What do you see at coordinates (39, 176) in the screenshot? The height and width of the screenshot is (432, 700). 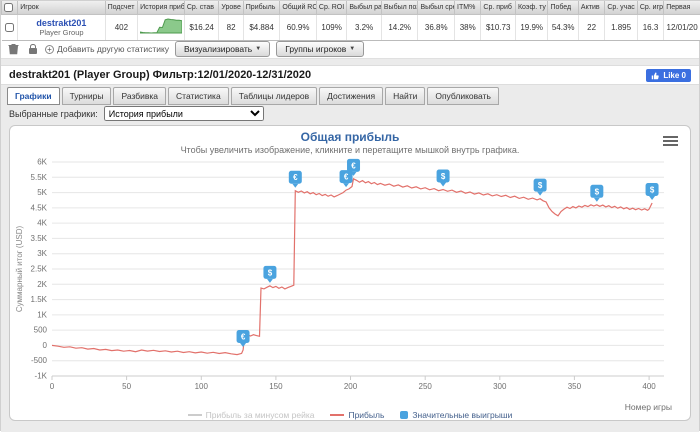 I see `svg-text: 5.5K` at bounding box center [39, 176].